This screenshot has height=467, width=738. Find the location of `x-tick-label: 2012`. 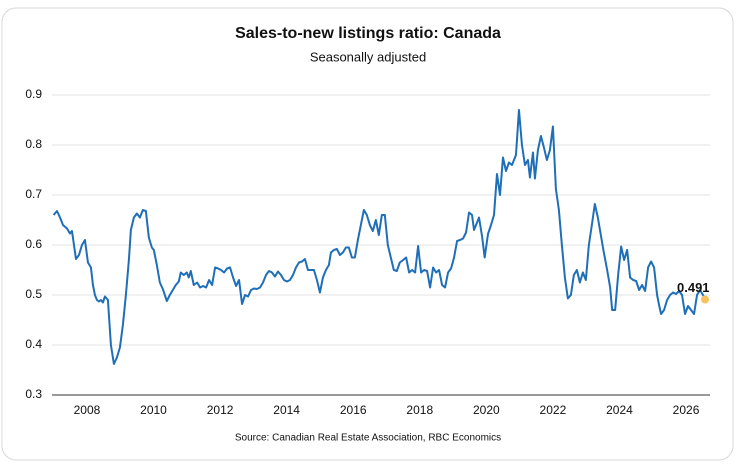

x-tick-label: 2012 is located at coordinates (220, 410).